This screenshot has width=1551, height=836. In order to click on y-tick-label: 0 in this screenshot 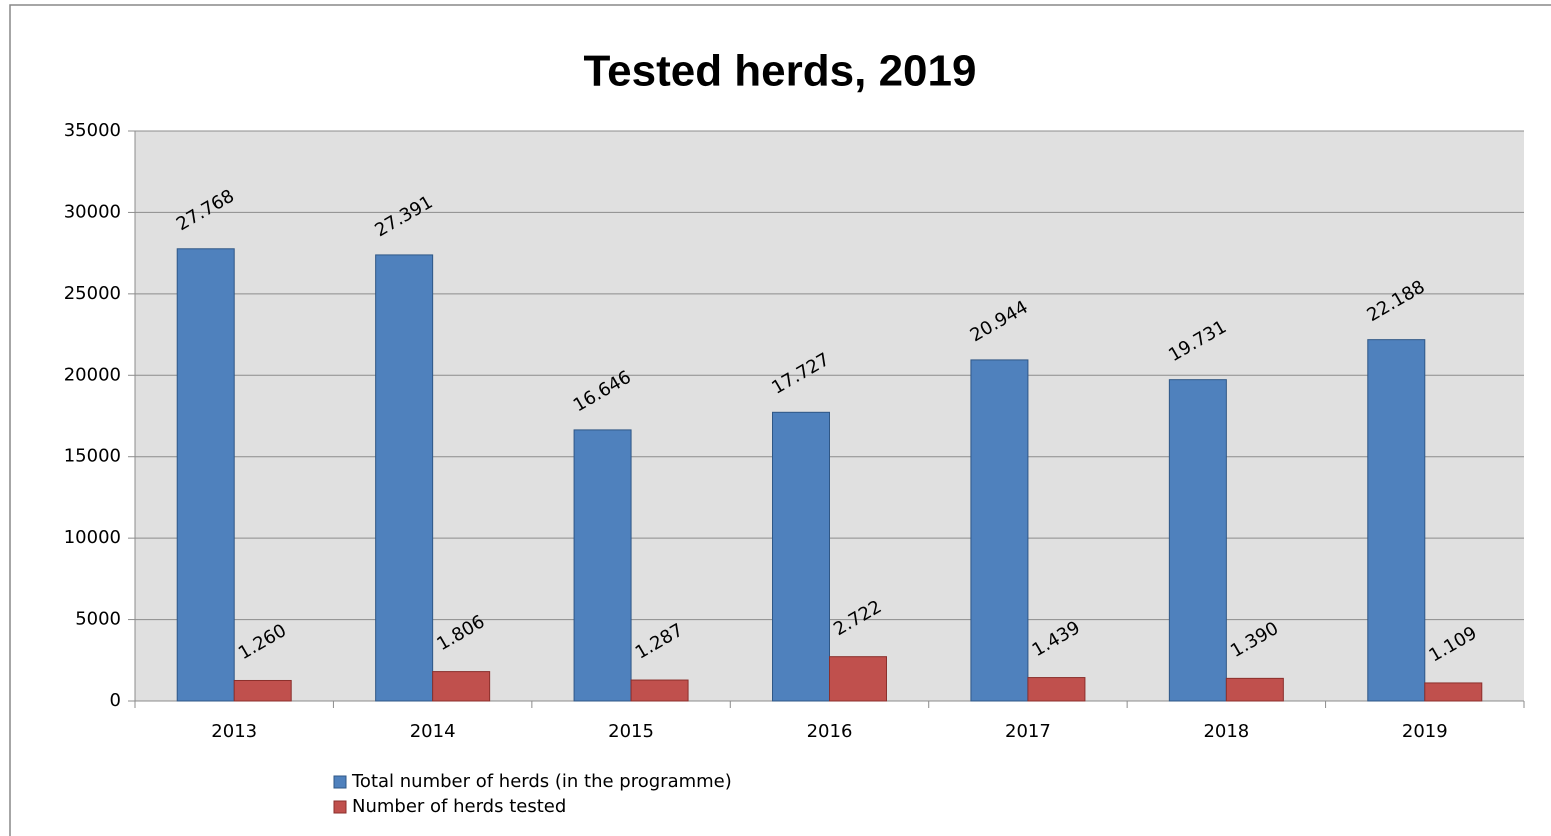, I will do `click(115, 700)`.